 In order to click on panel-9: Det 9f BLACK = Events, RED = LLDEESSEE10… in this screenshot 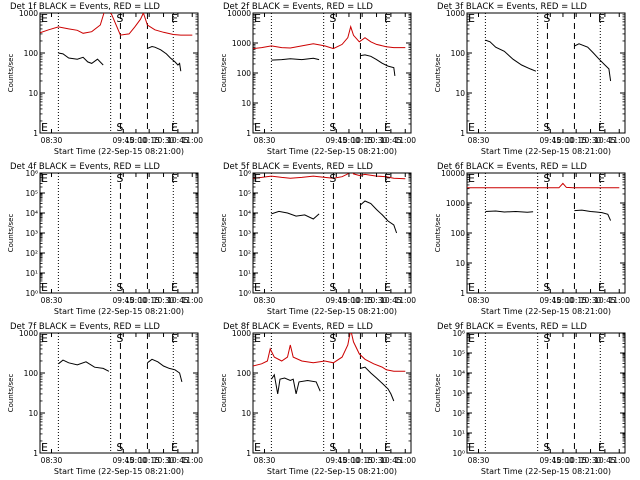, I will do `click(532, 399)`.